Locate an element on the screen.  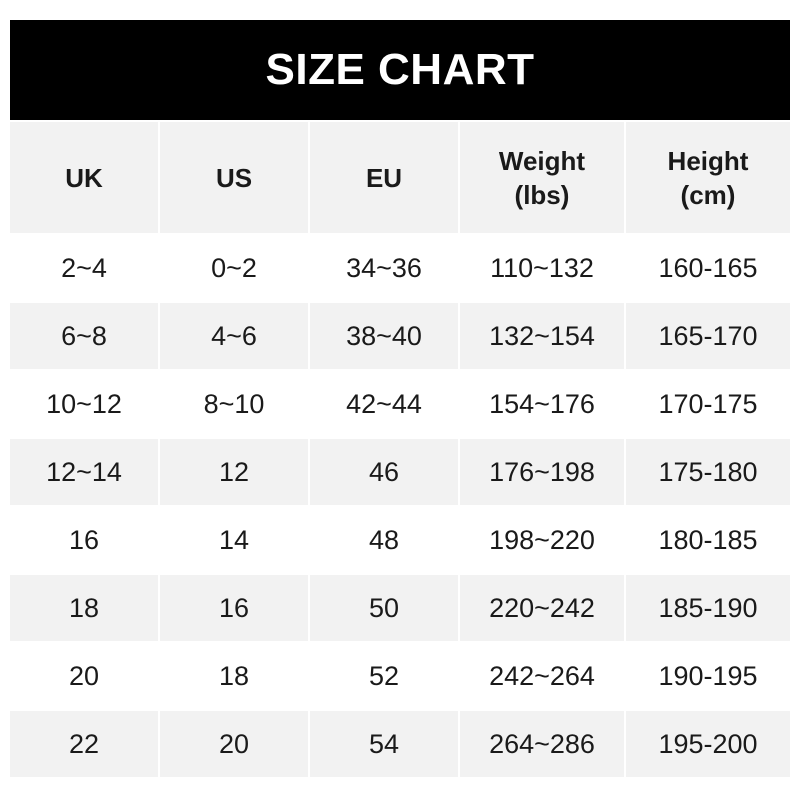
table-cell: 165-170 is located at coordinates (708, 336).